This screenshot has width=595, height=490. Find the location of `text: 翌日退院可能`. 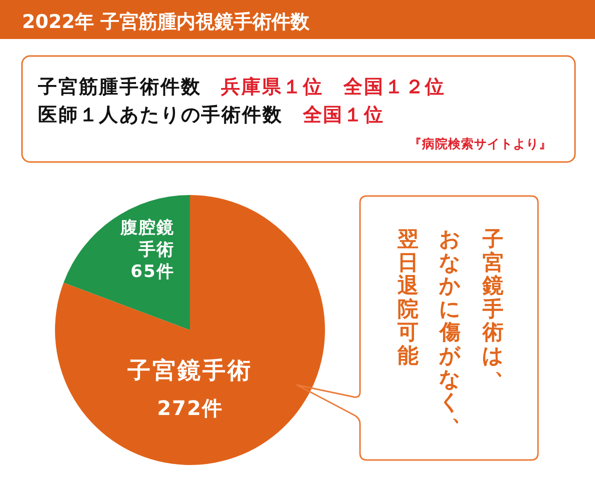

text: 翌日退院可能 is located at coordinates (407, 297).